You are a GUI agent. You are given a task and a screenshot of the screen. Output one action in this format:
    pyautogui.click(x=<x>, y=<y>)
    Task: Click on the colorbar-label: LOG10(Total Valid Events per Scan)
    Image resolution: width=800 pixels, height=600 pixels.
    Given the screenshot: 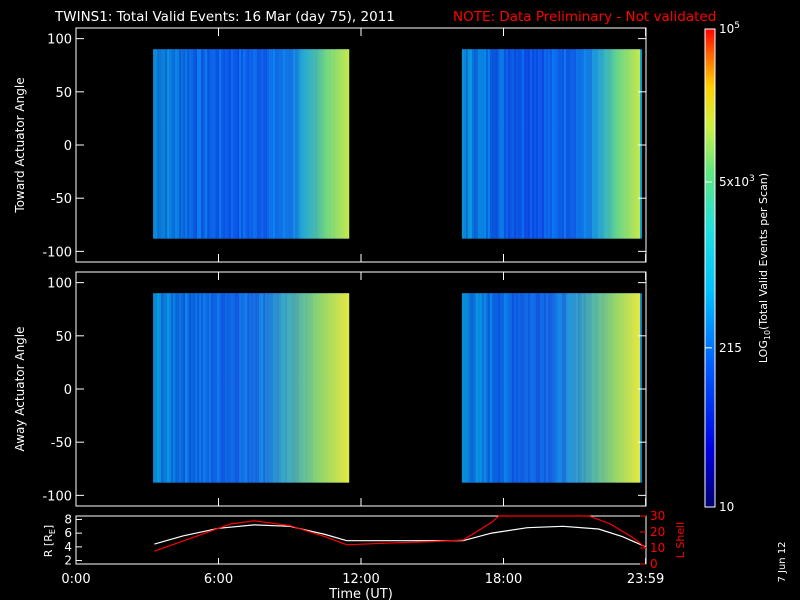 What is the action you would take?
    pyautogui.click(x=764, y=268)
    